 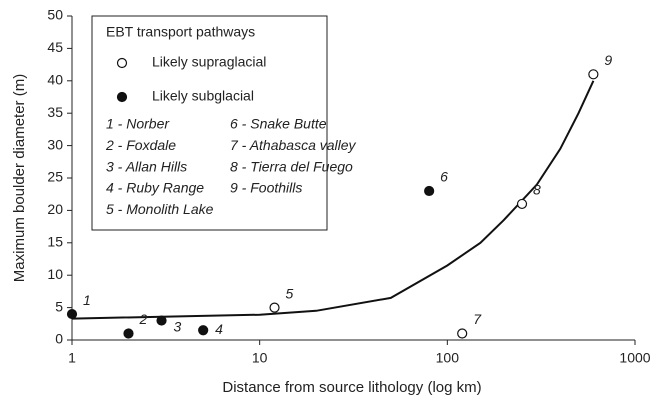 What do you see at coordinates (138, 124) in the screenshot?
I see `site-label: 1 - Norber` at bounding box center [138, 124].